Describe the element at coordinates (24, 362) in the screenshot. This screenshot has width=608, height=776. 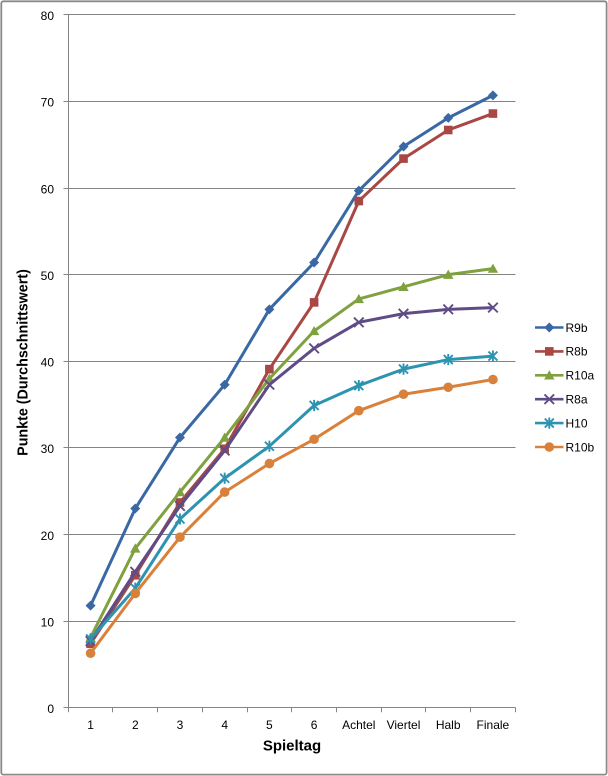
I see `svg-text: Punkte (Durchschnittswert)` at that location.